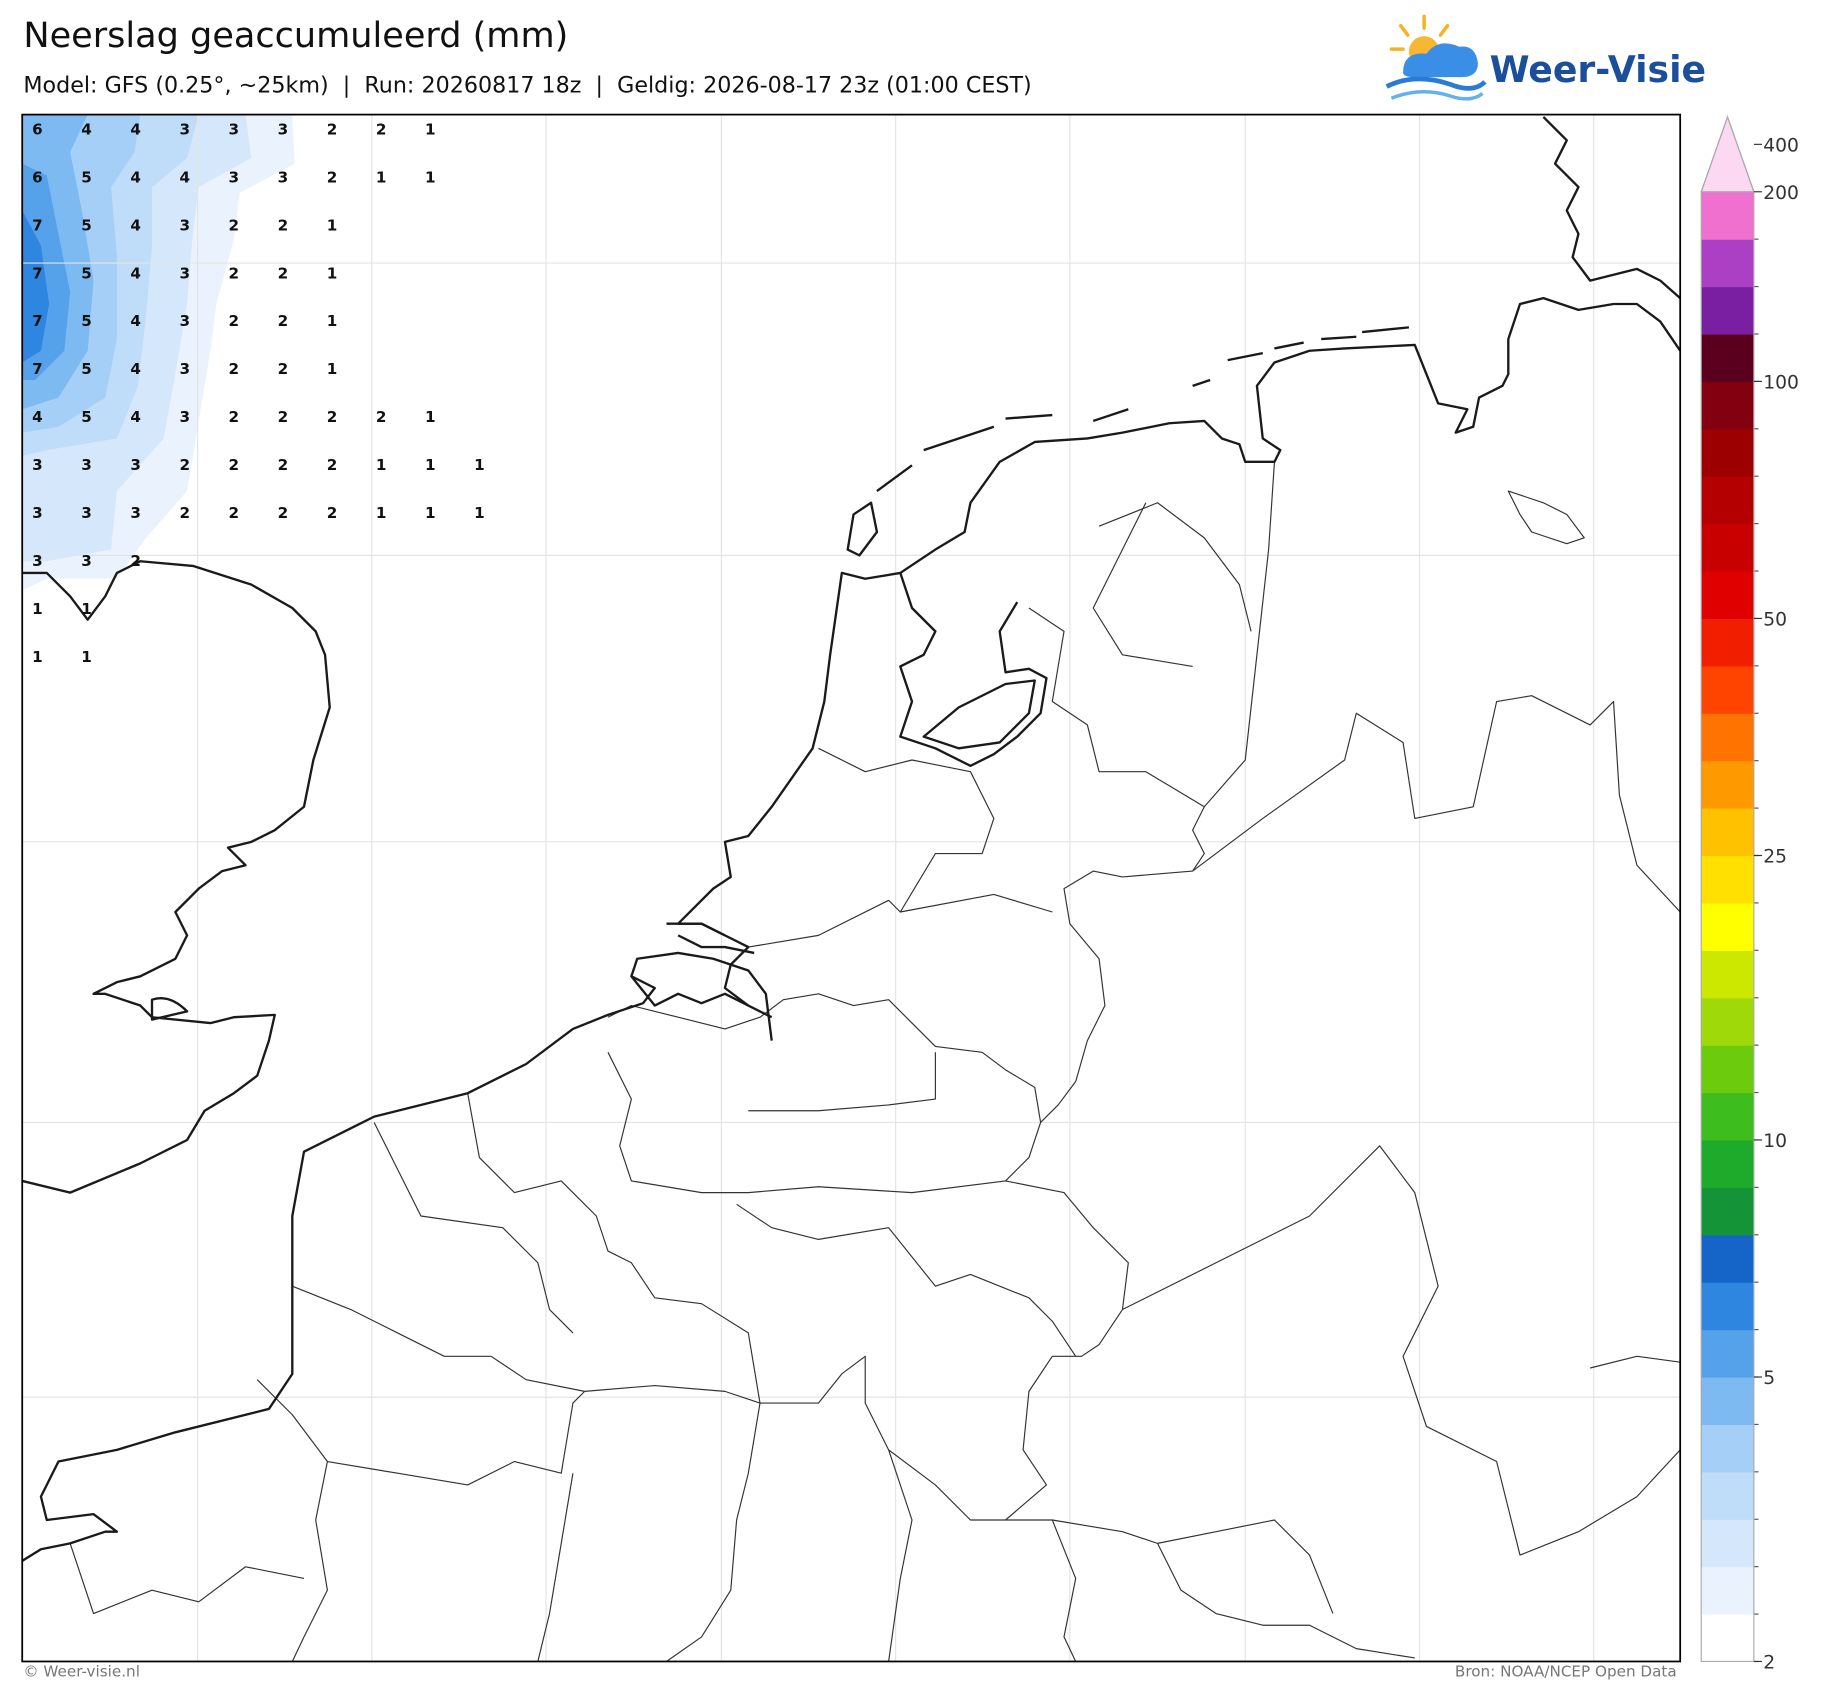 Image resolution: width=1824 pixels, height=1681 pixels. I want to click on colorbar-tick-label: 200, so click(1781, 193).